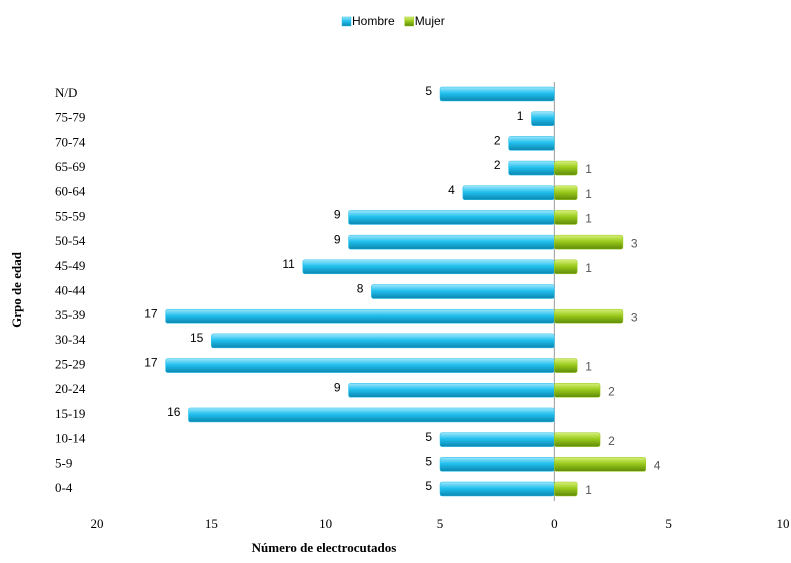 The height and width of the screenshot is (563, 791). Describe the element at coordinates (63, 462) in the screenshot. I see `y-tick-label: 5-9` at that location.